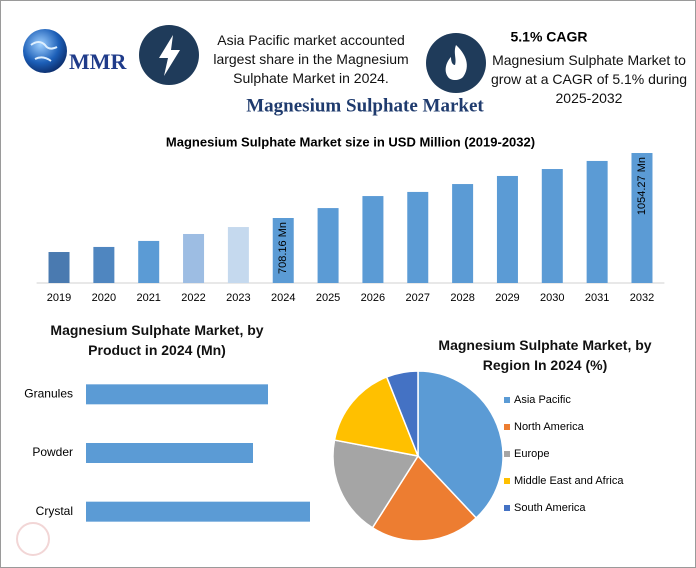 Image resolution: width=696 pixels, height=568 pixels. What do you see at coordinates (365, 105) in the screenshot?
I see `main-title: Magnesium Sulphate Market` at bounding box center [365, 105].